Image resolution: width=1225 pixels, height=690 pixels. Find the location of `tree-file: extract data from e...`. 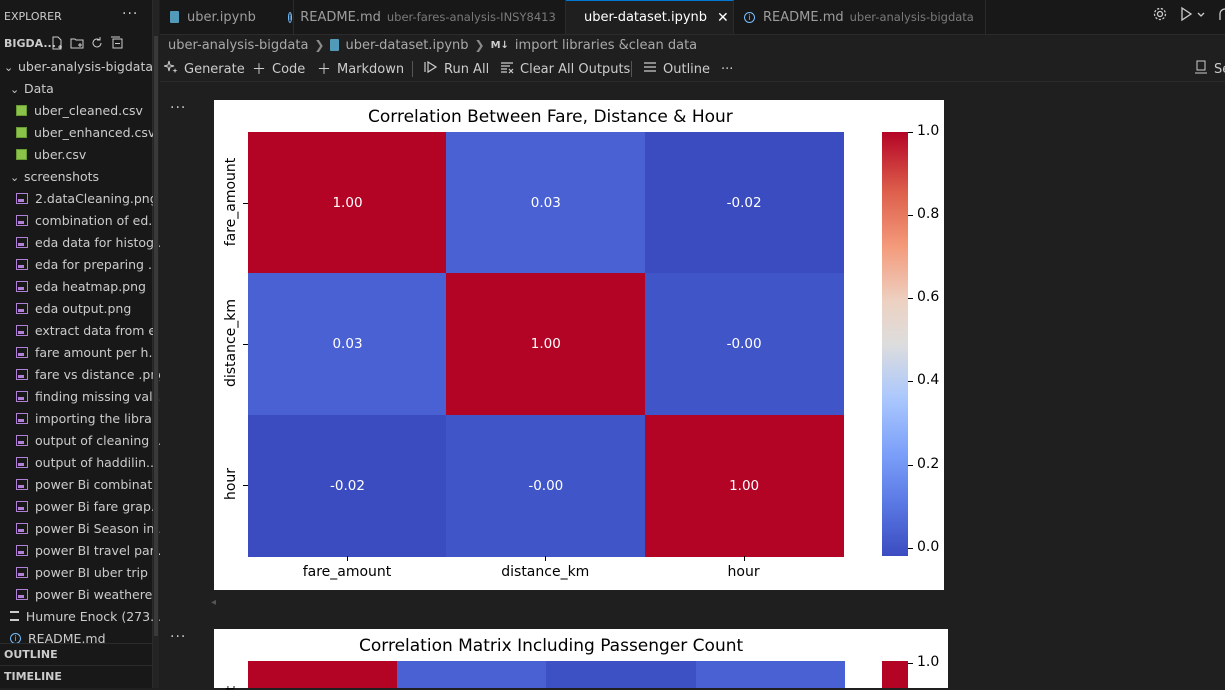

tree-file: extract data from e... is located at coordinates (84, 330).